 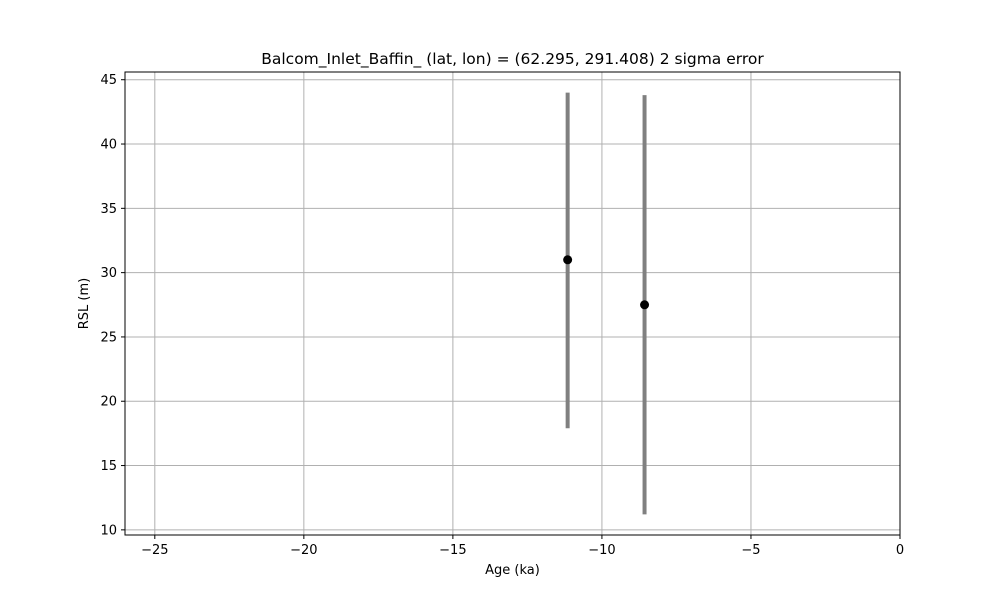 I want to click on x-tick-label: −25, so click(x=154, y=550).